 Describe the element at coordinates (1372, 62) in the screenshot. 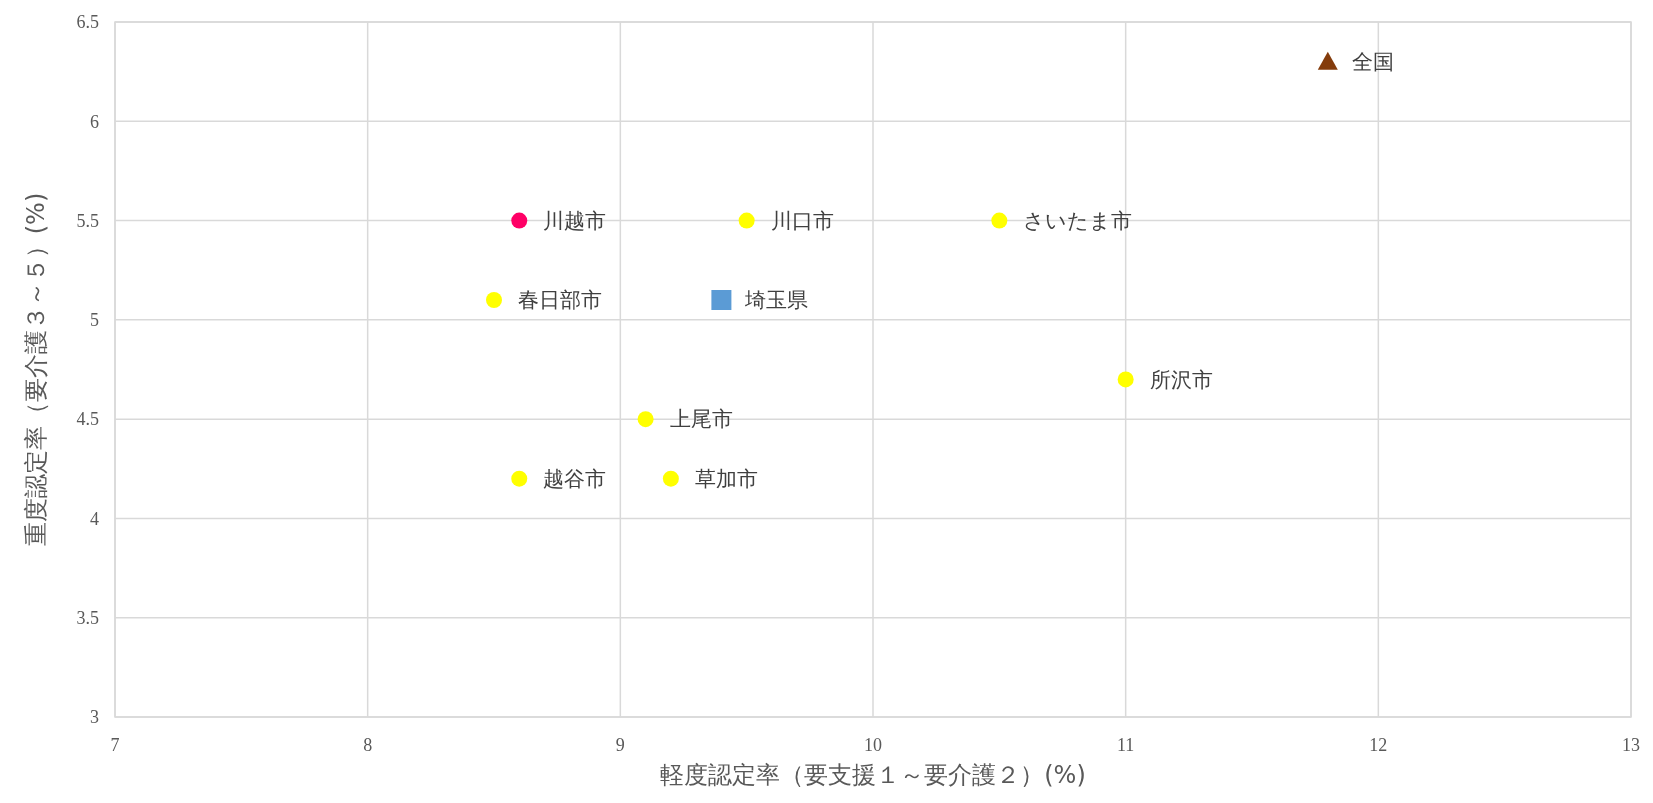

I see `series-label: 全国` at that location.